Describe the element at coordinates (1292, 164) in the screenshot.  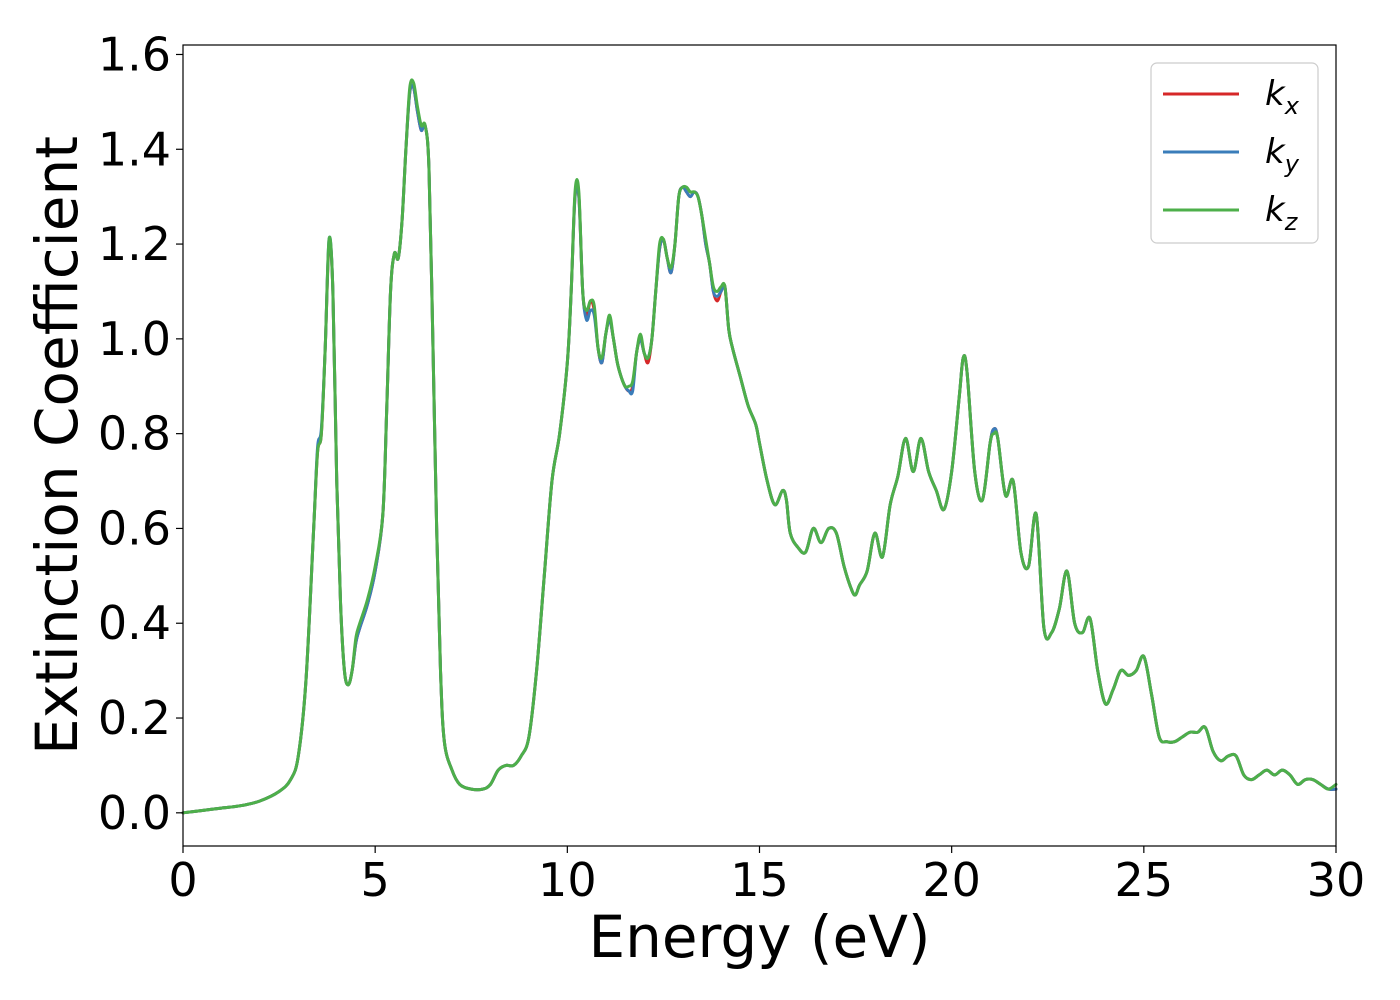
I see `legend-label-subscript: y` at that location.